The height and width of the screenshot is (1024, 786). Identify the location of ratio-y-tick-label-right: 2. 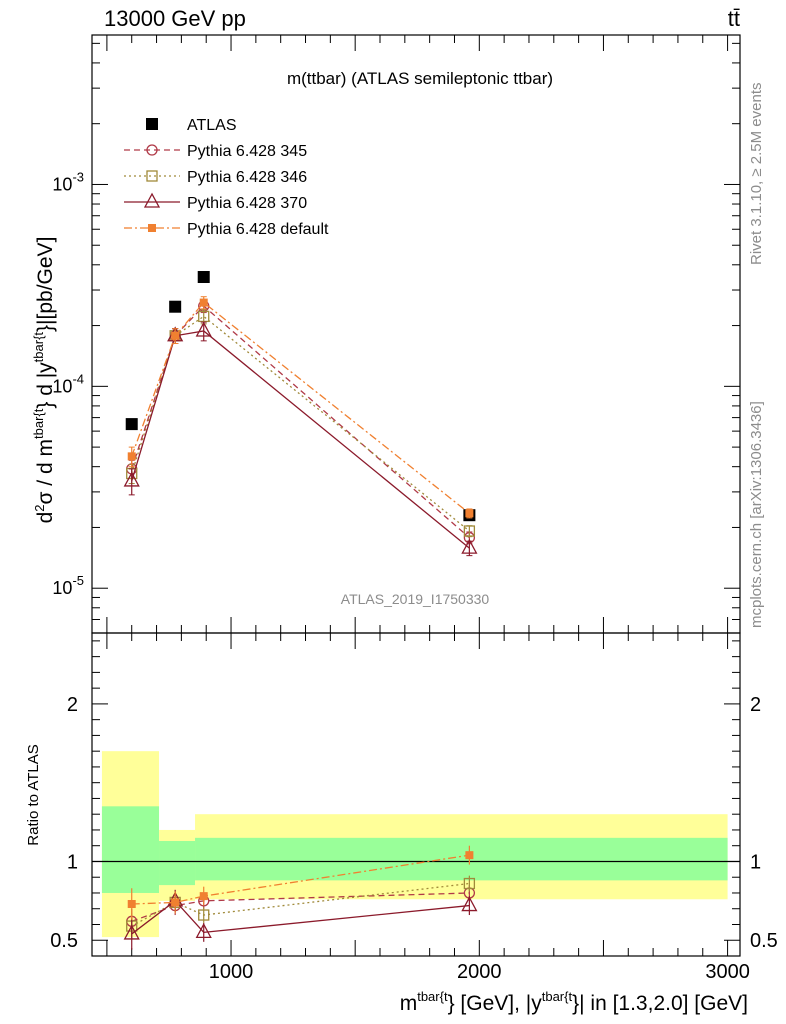
(755, 705).